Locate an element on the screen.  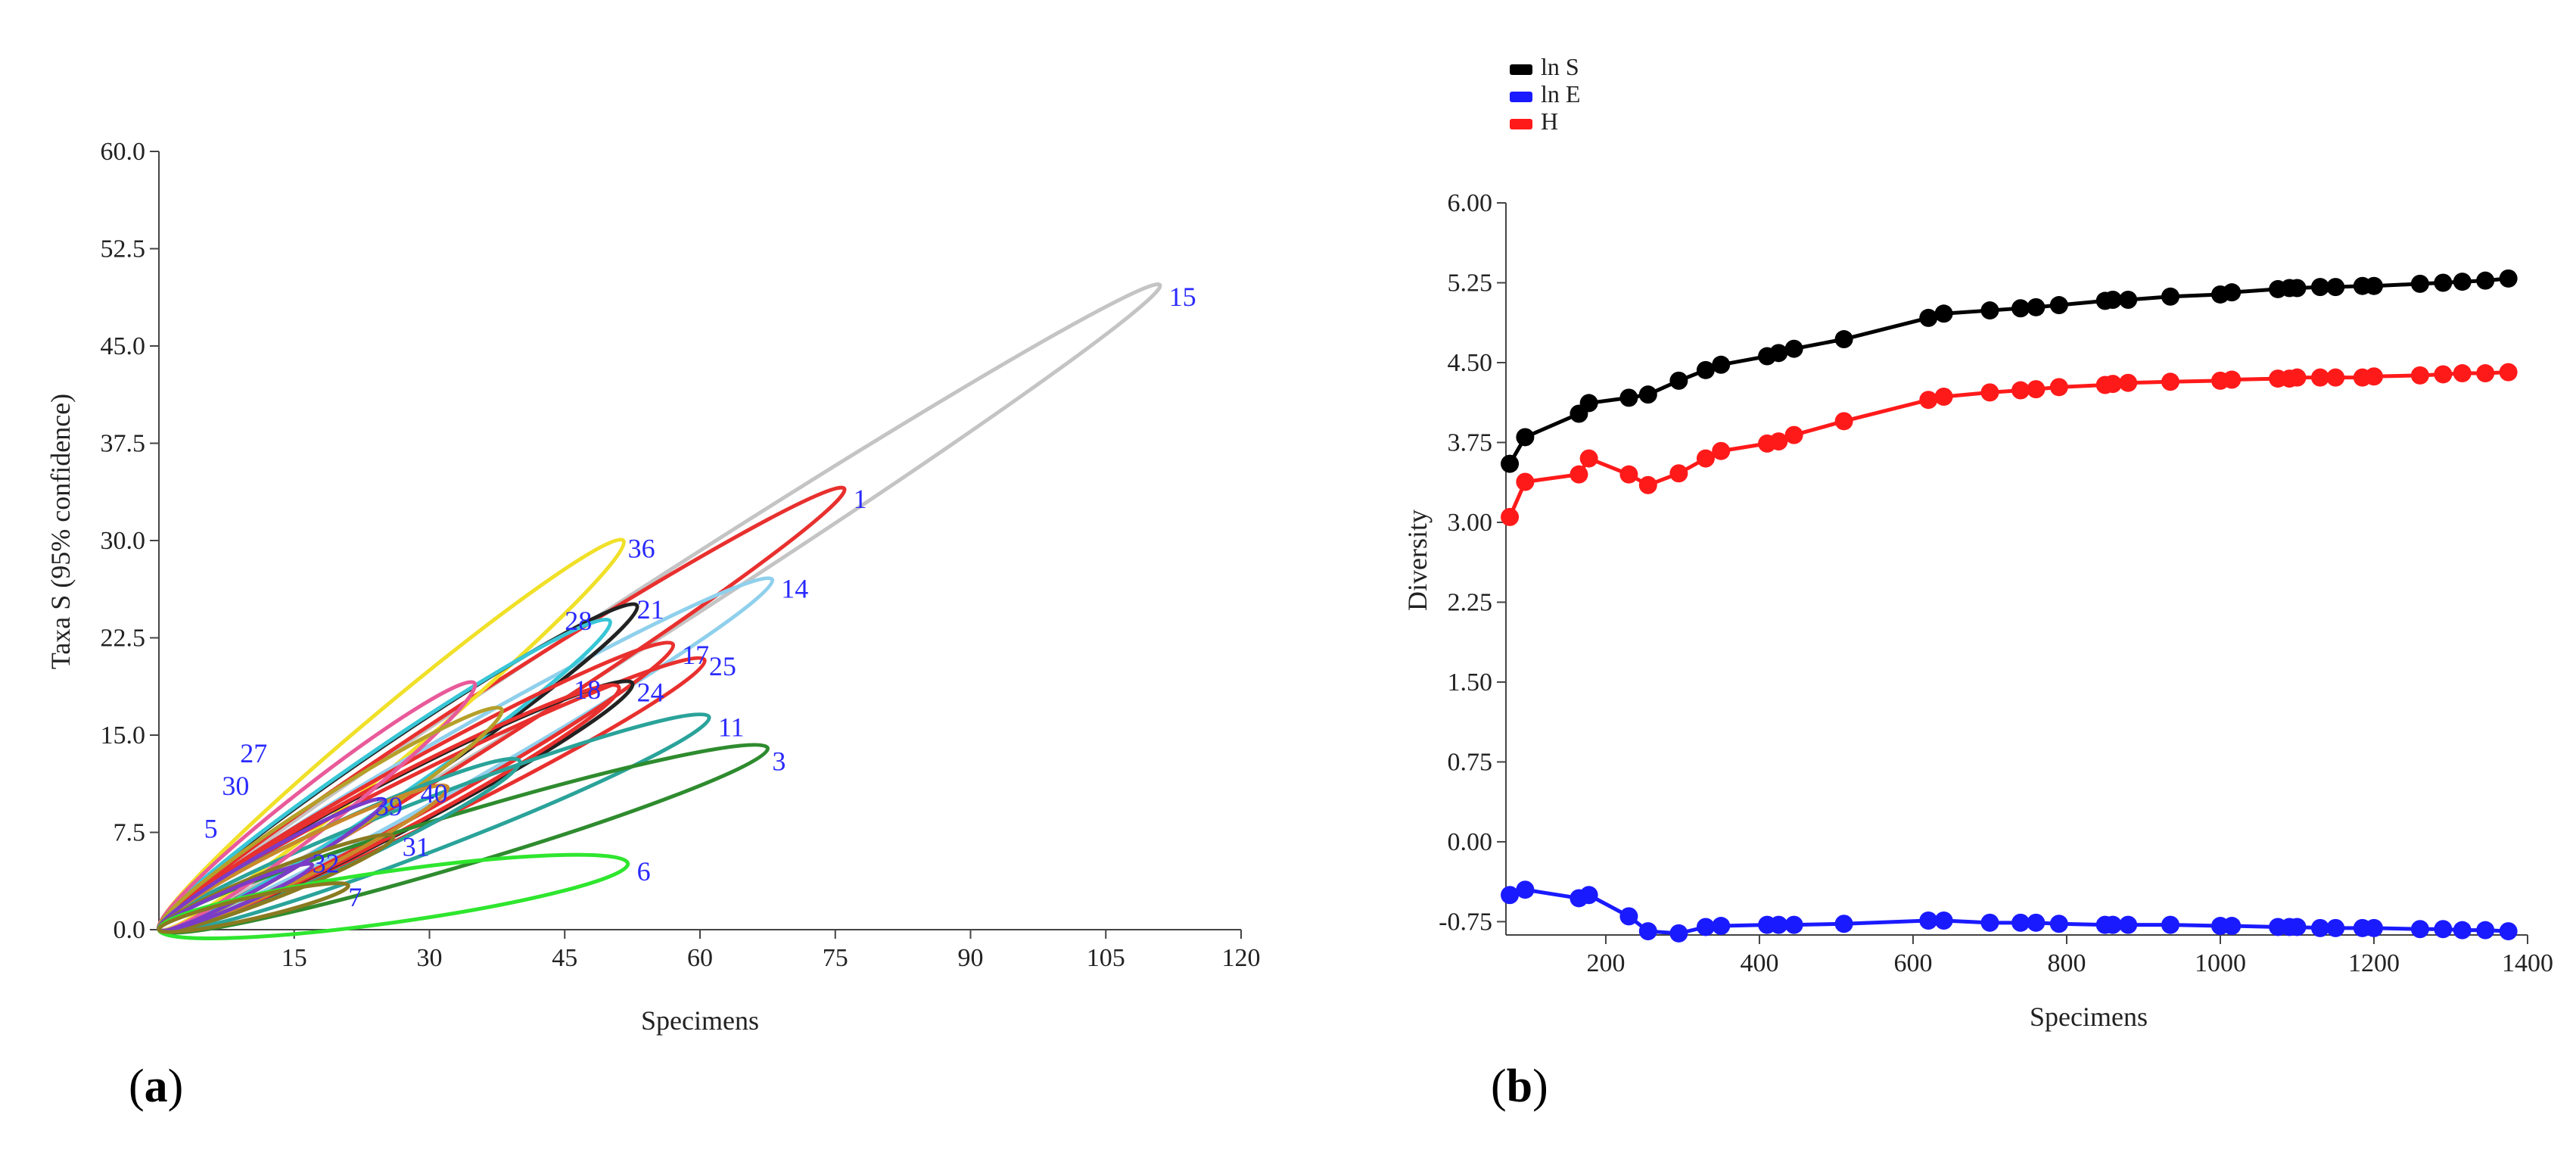
panel-a-y-tick-label: 0.0 is located at coordinates (130, 930).